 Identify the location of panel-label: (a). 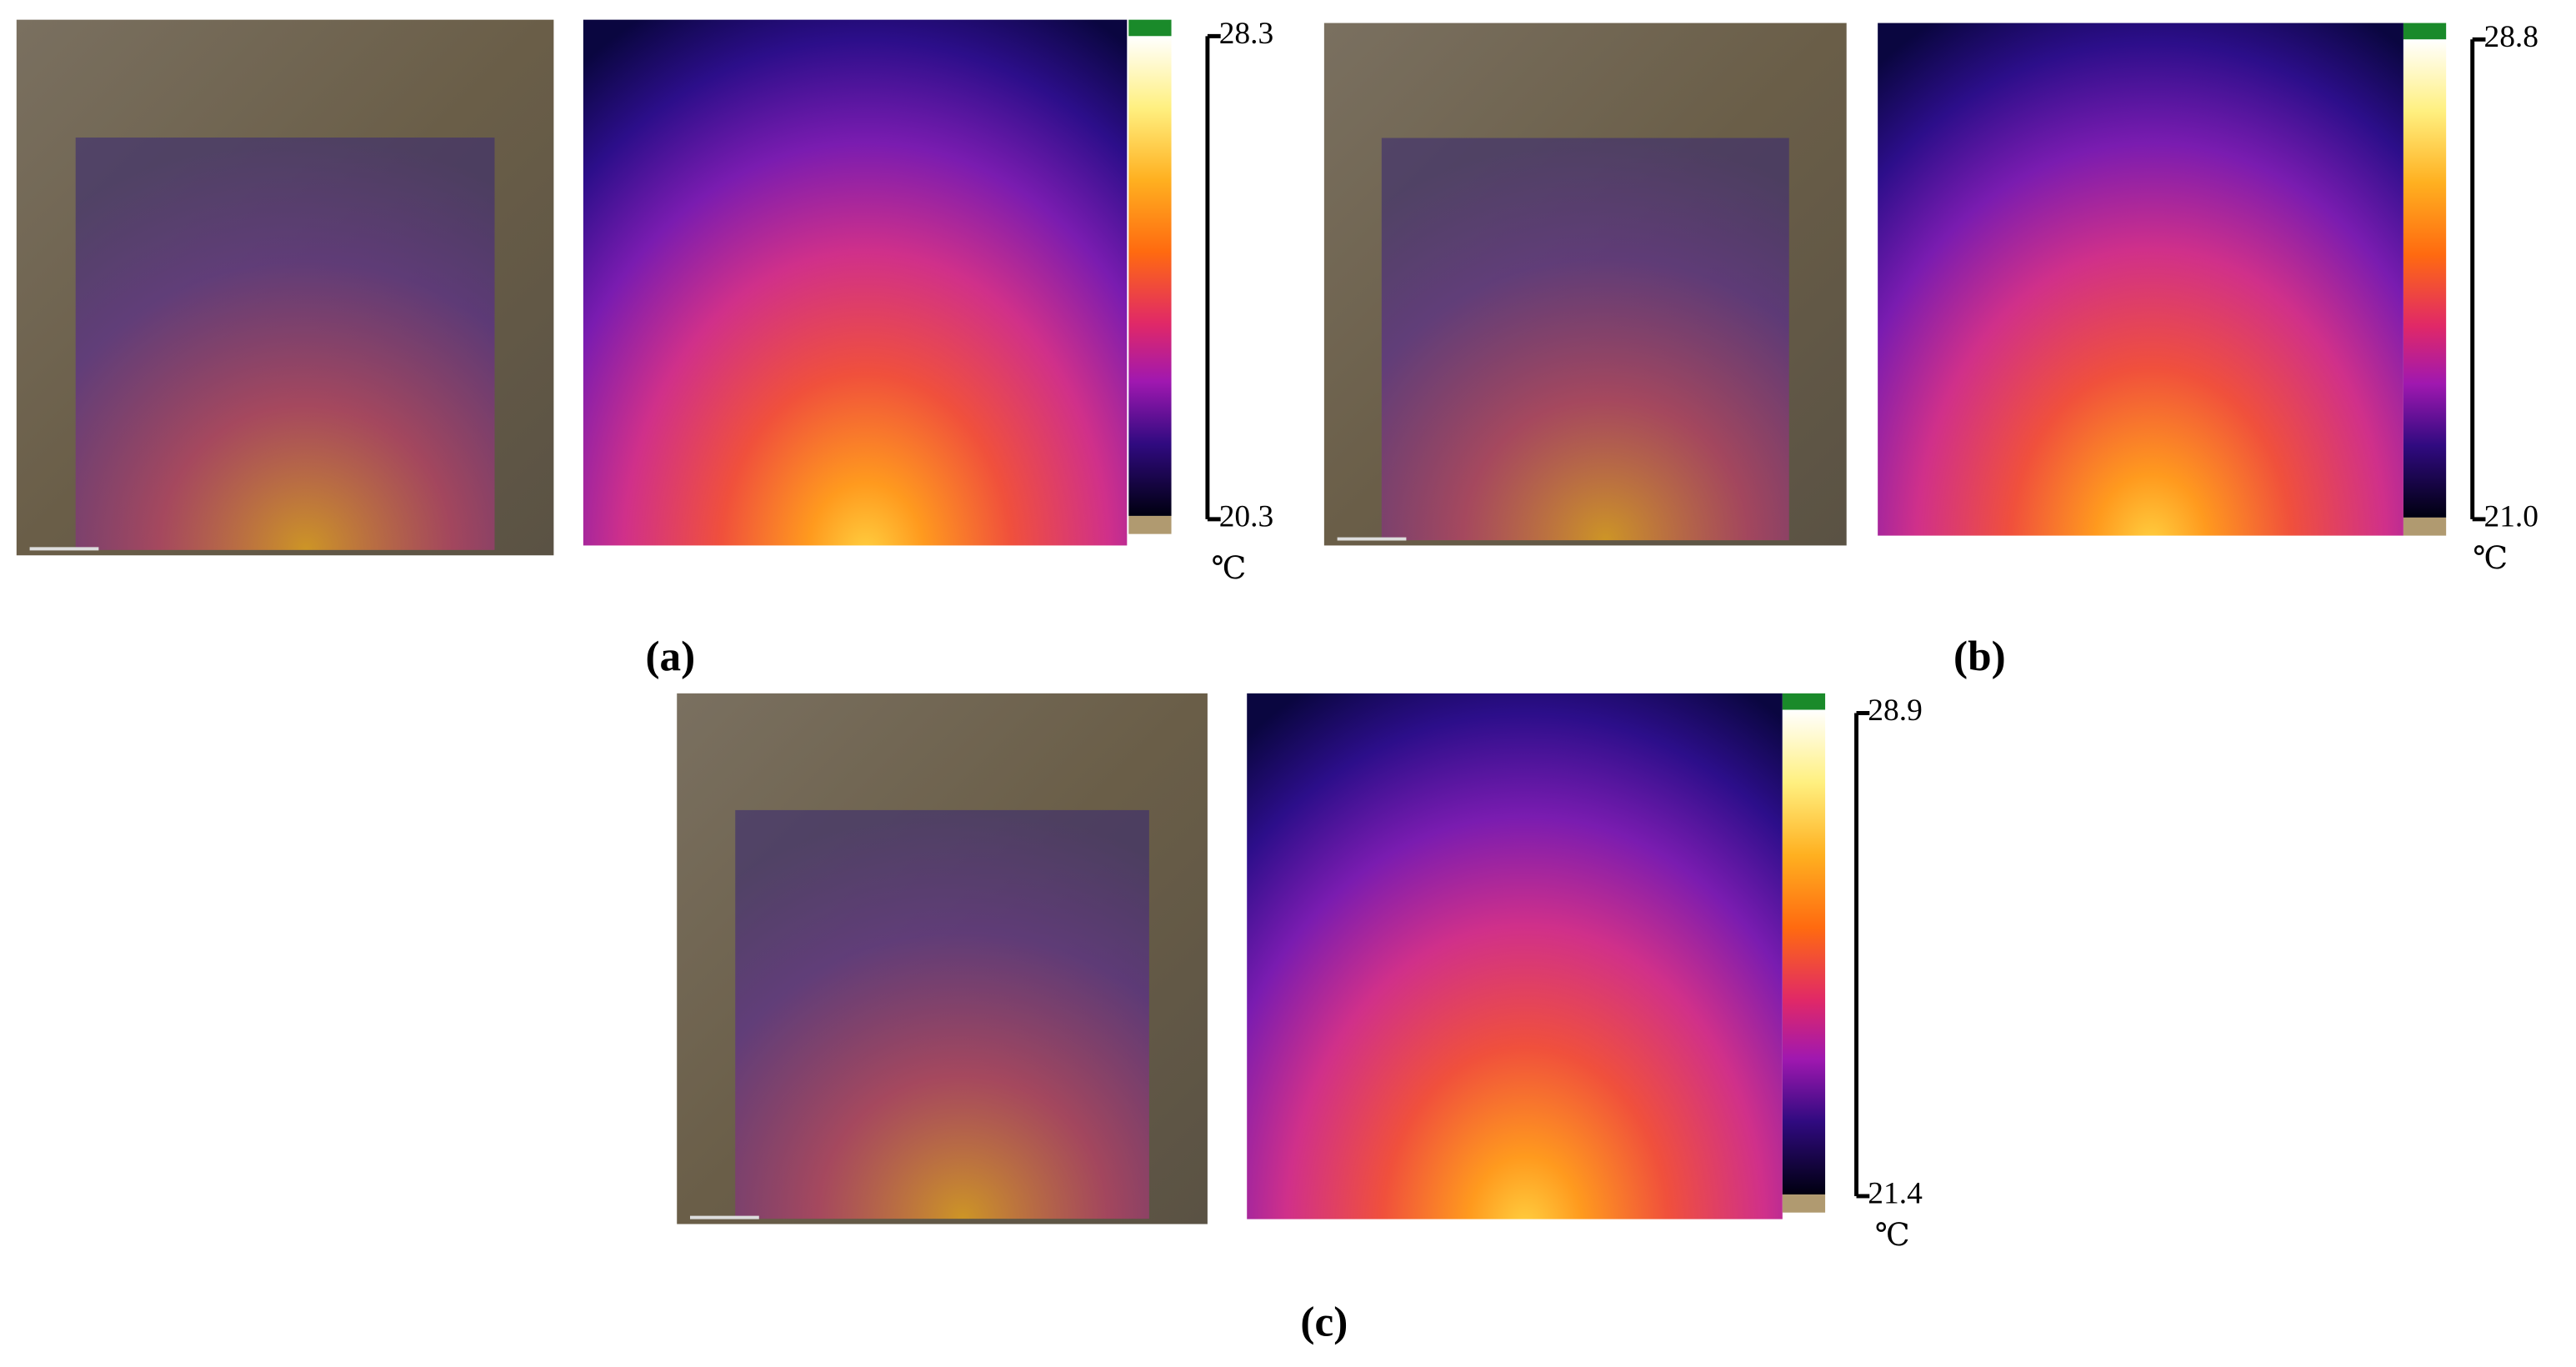
(670, 656).